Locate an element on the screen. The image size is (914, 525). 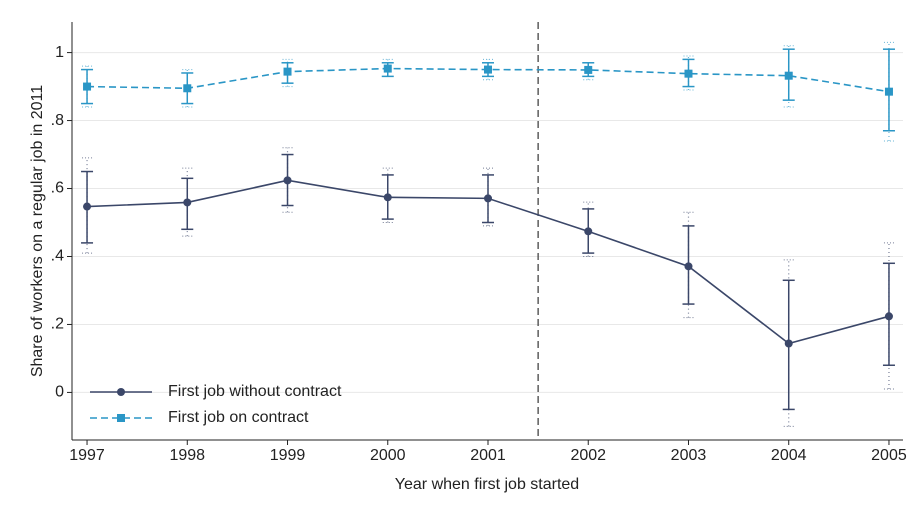
x-tick-label: 1999 is located at coordinates (288, 455).